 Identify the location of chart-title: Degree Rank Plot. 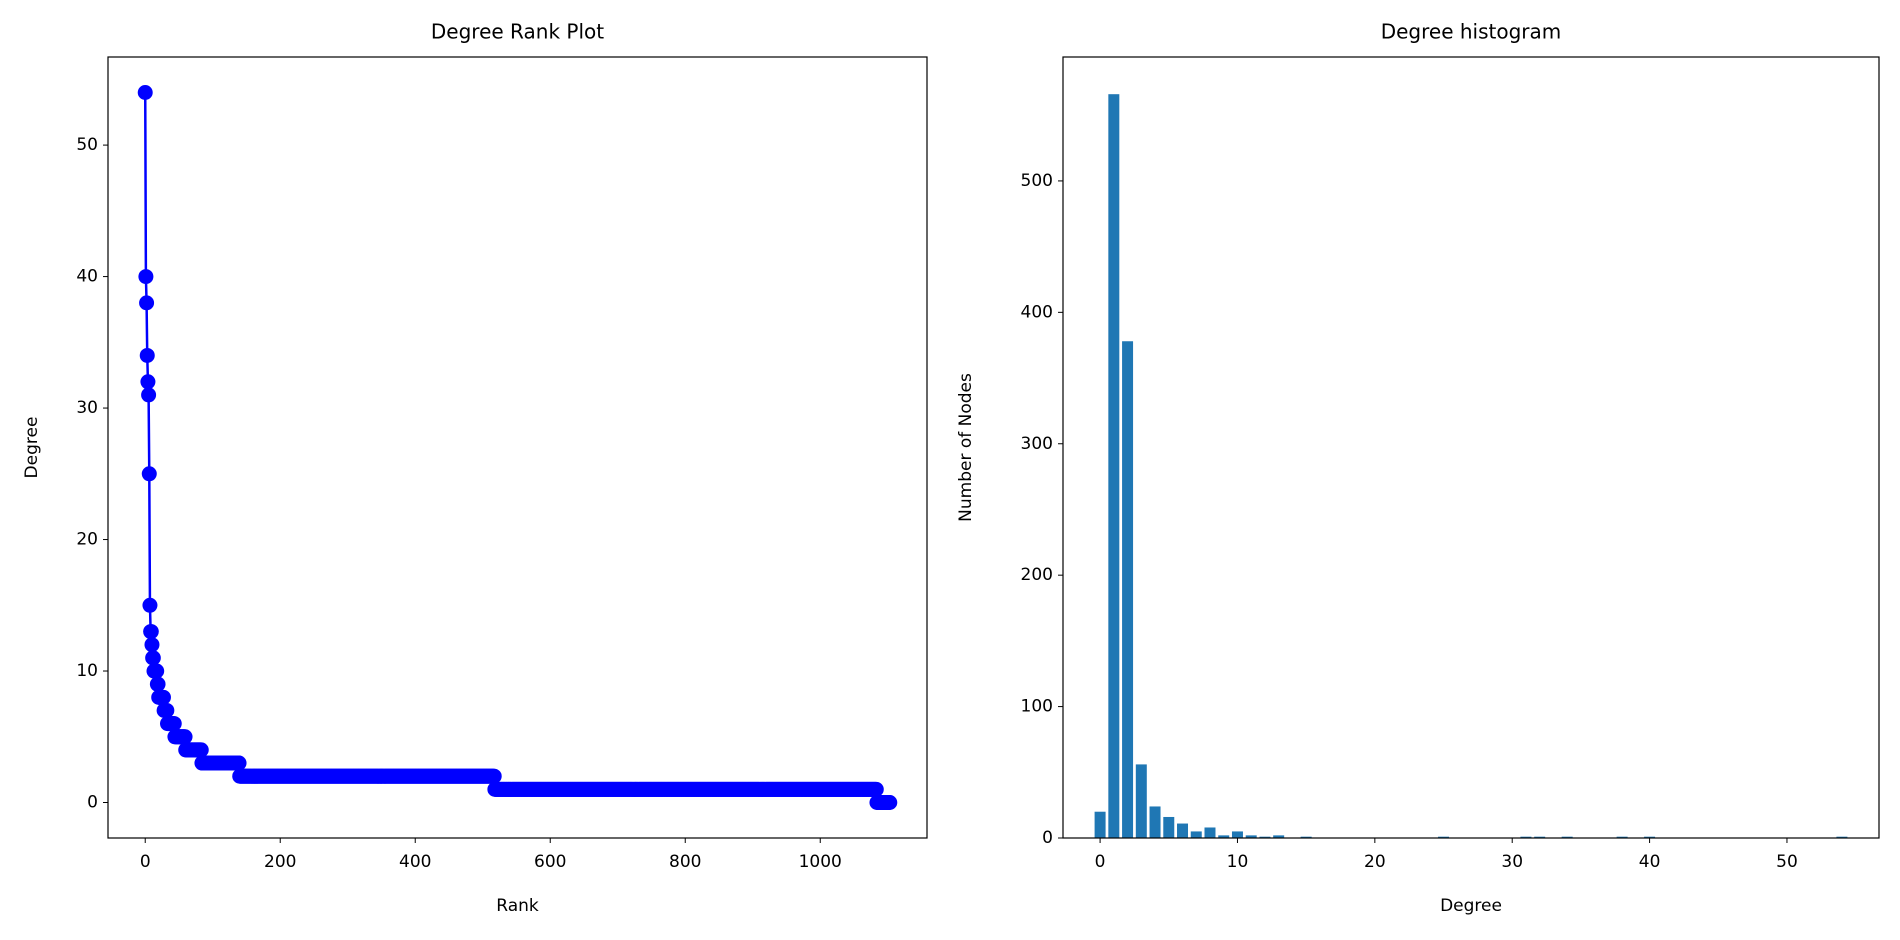
(517, 32).